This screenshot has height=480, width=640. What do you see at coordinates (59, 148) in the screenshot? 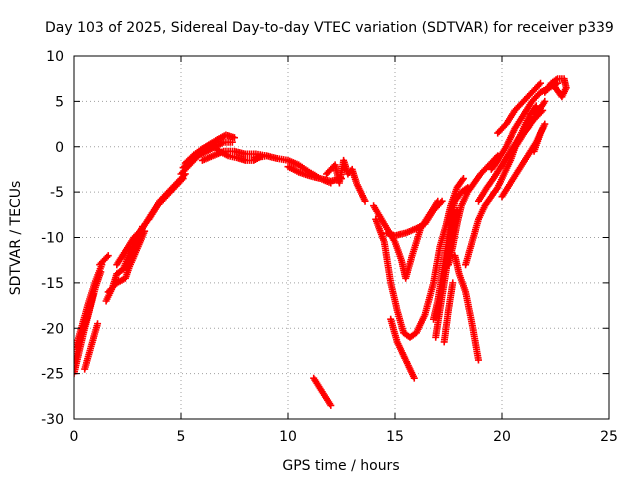
I see `y-tick-label: 0` at bounding box center [59, 148].